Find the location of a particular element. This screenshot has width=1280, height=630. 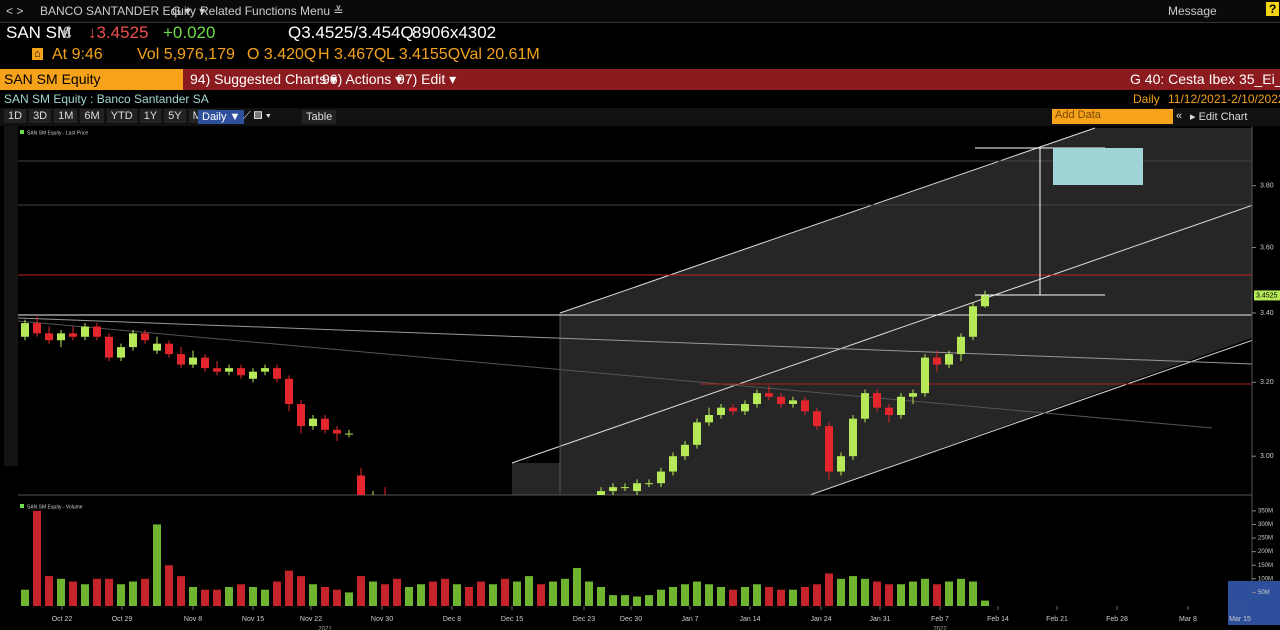

x-tick-label: Dec 15 is located at coordinates (512, 619).